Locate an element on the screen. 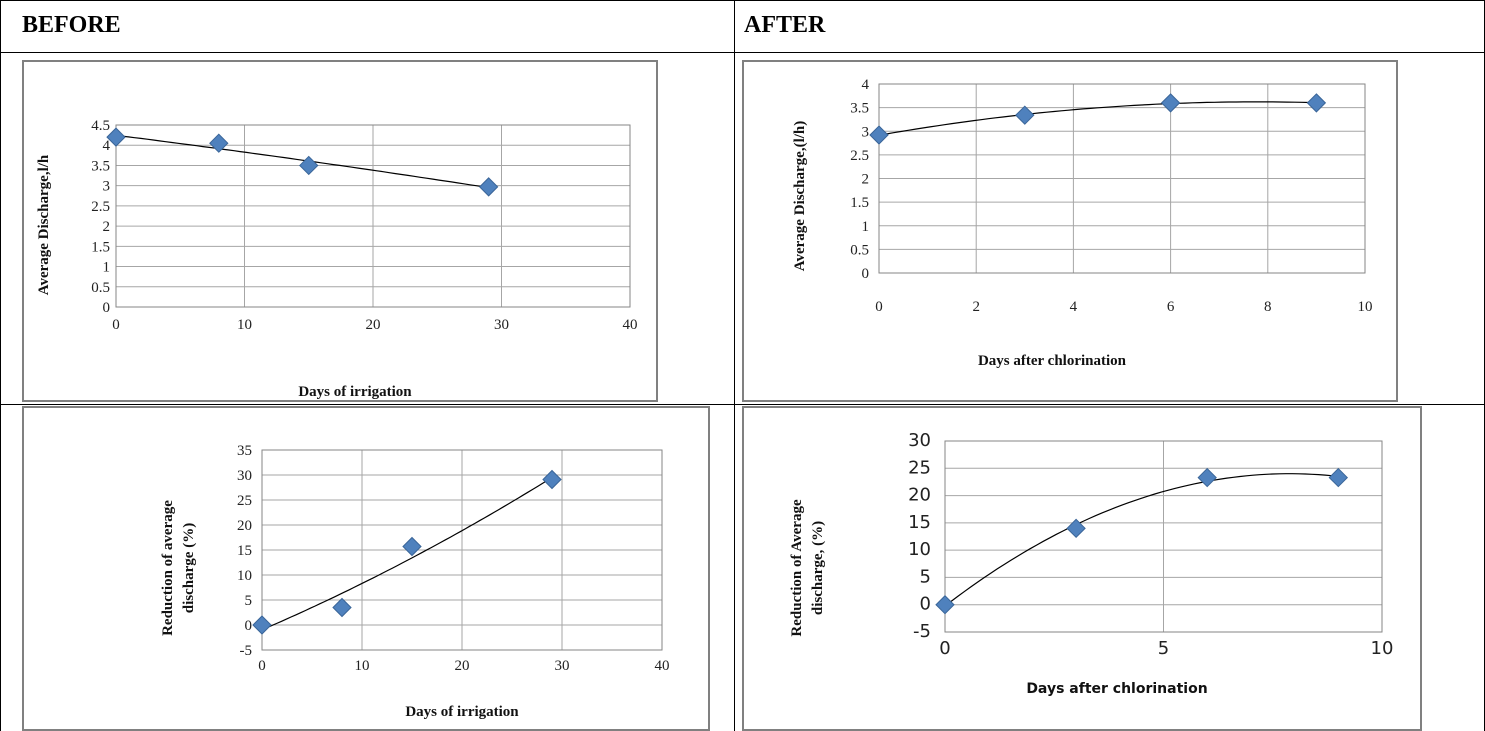 The image size is (1485, 731). y-tick-label: 35 is located at coordinates (244, 451).